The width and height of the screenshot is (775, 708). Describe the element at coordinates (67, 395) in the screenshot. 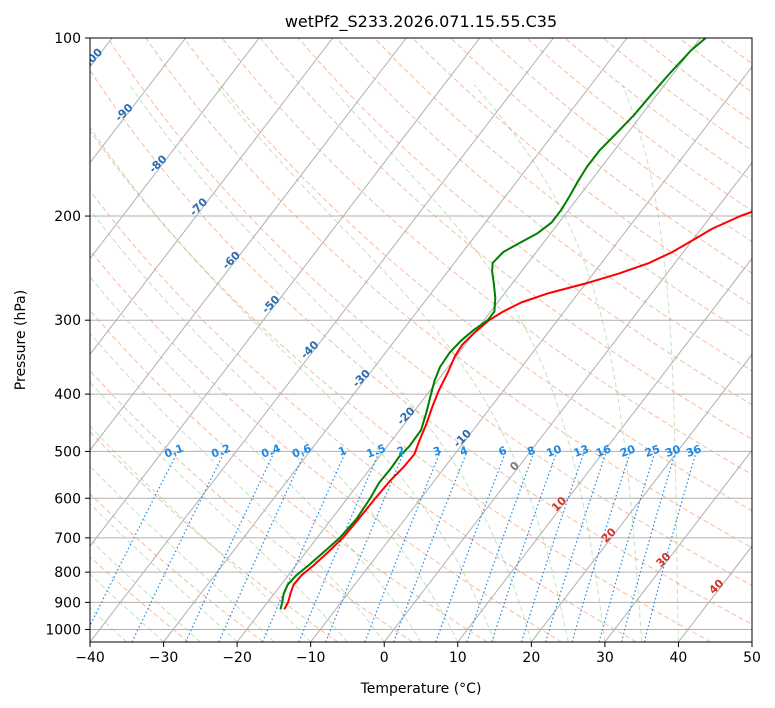

I see `y-tick-label: 400` at that location.